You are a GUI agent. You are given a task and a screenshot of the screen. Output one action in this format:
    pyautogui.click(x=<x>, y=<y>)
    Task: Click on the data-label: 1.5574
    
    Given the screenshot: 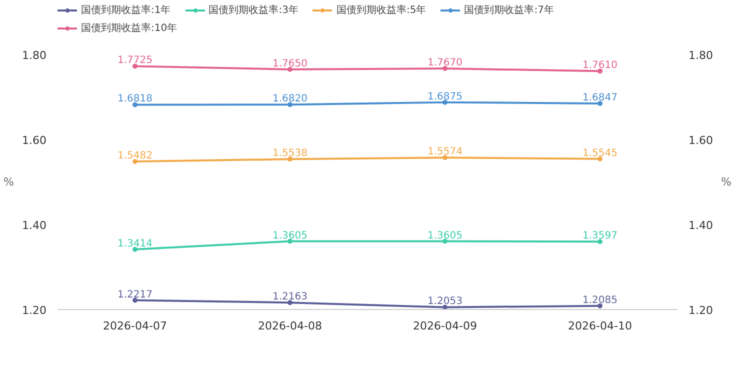 What is the action you would take?
    pyautogui.click(x=445, y=152)
    